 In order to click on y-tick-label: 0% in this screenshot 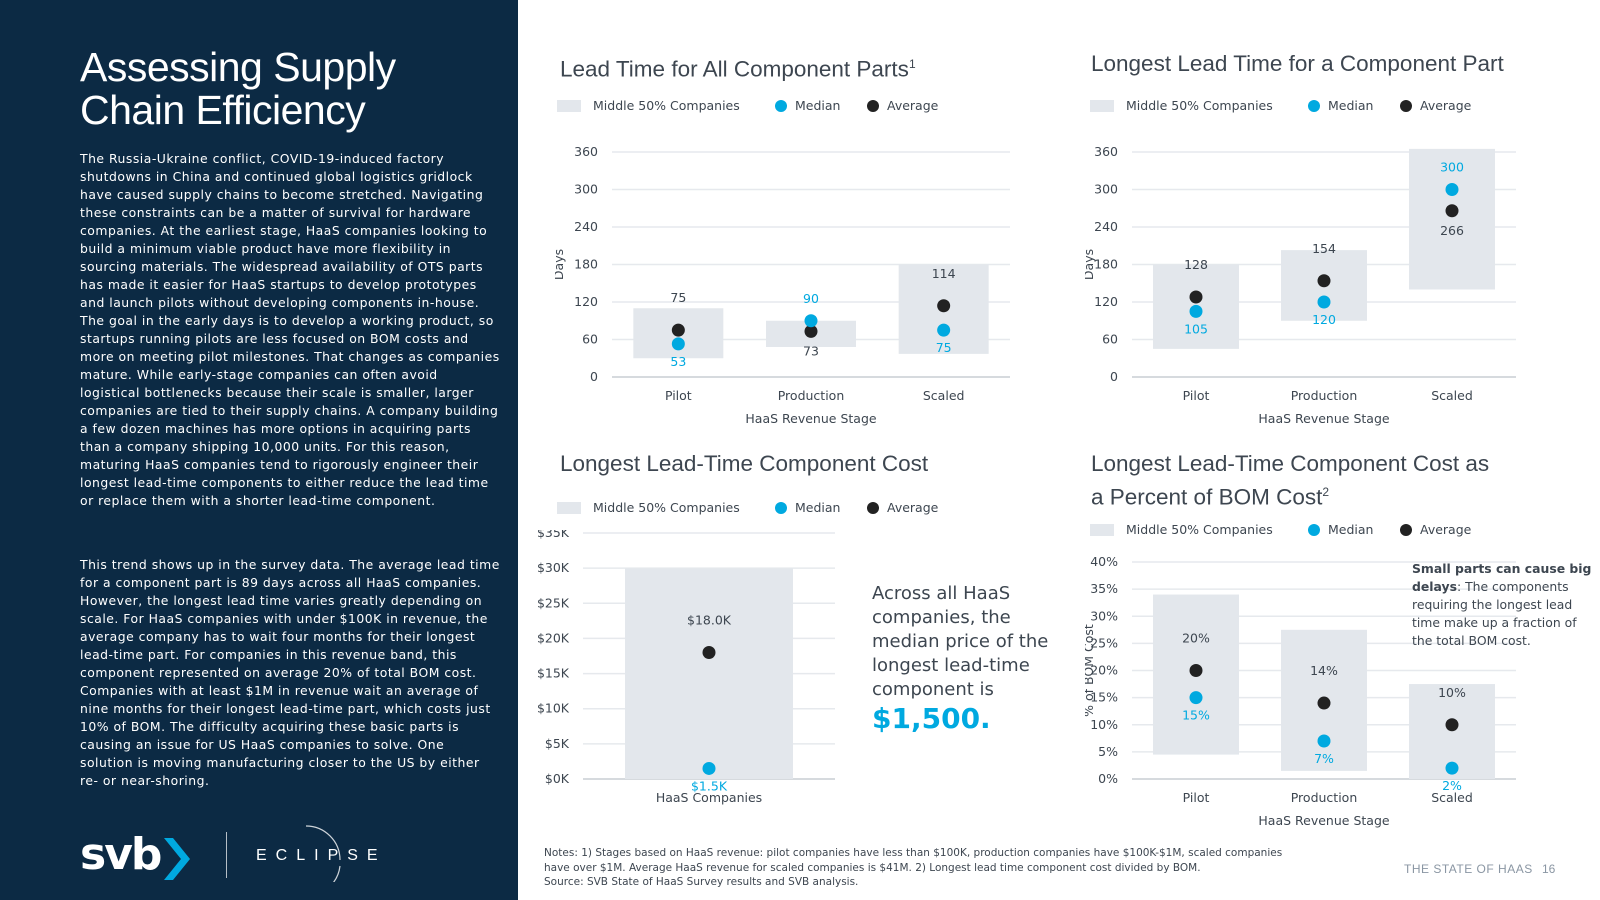, I will do `click(1108, 778)`.